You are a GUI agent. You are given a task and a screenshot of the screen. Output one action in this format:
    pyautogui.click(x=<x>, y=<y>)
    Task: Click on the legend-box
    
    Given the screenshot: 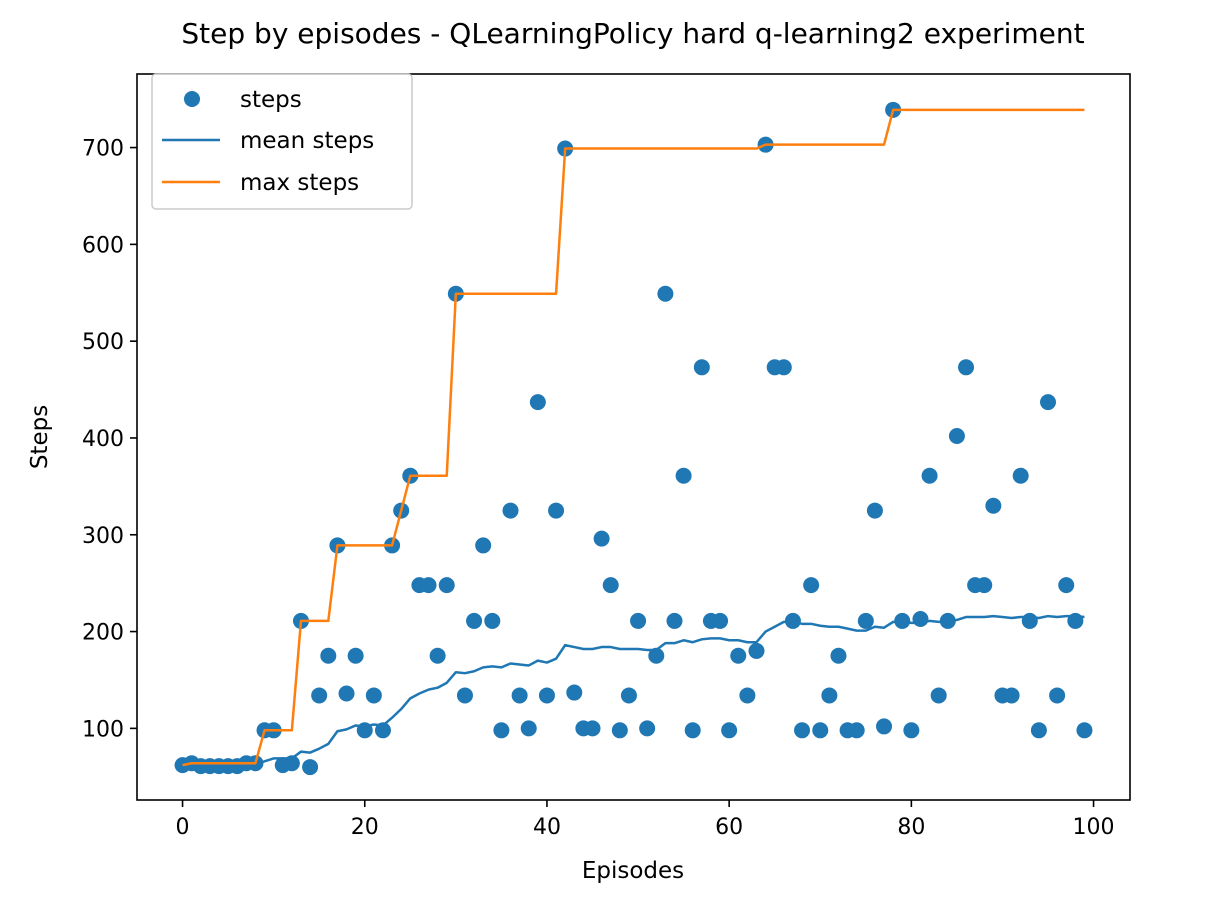 What is the action you would take?
    pyautogui.click(x=282, y=141)
    